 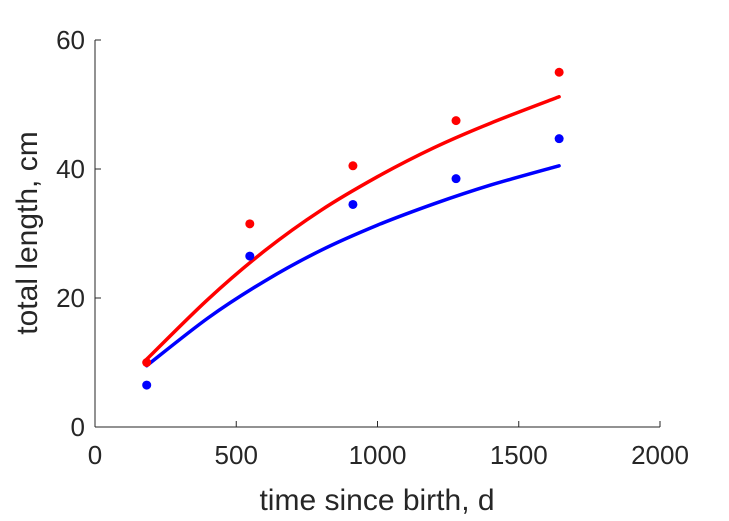 What do you see at coordinates (70, 298) in the screenshot?
I see `y-tick-label: 20` at bounding box center [70, 298].